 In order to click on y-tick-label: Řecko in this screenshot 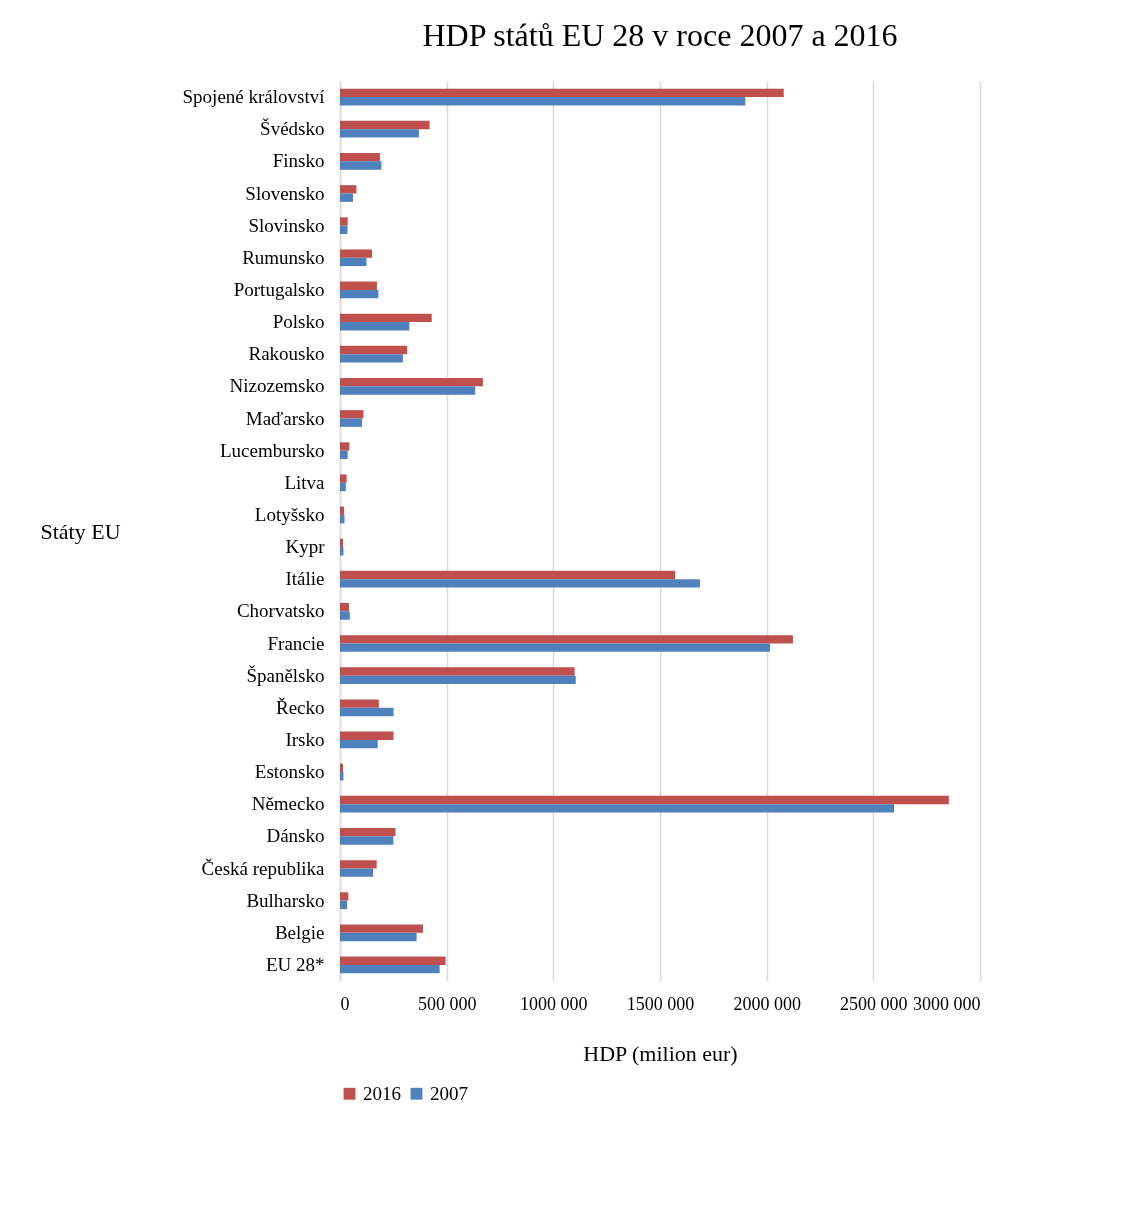, I will do `click(300, 707)`.